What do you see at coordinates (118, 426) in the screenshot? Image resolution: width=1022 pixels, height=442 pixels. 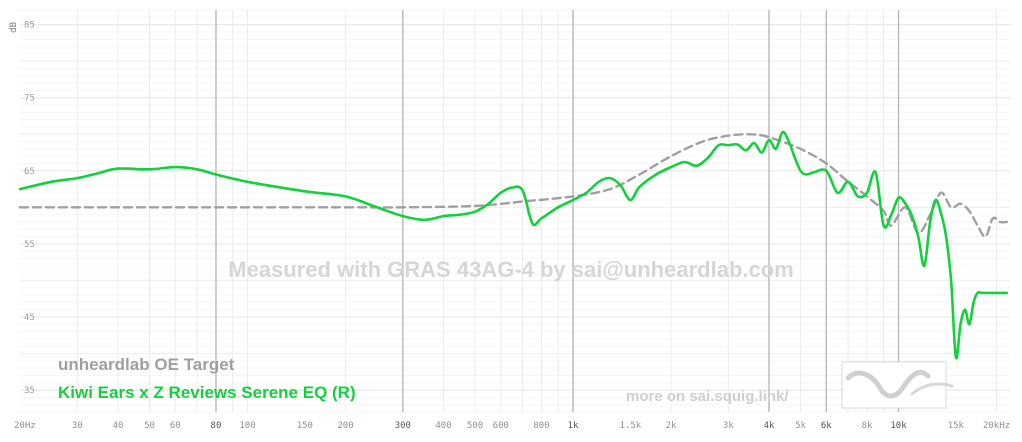 I see `x-tick-label: 40` at bounding box center [118, 426].